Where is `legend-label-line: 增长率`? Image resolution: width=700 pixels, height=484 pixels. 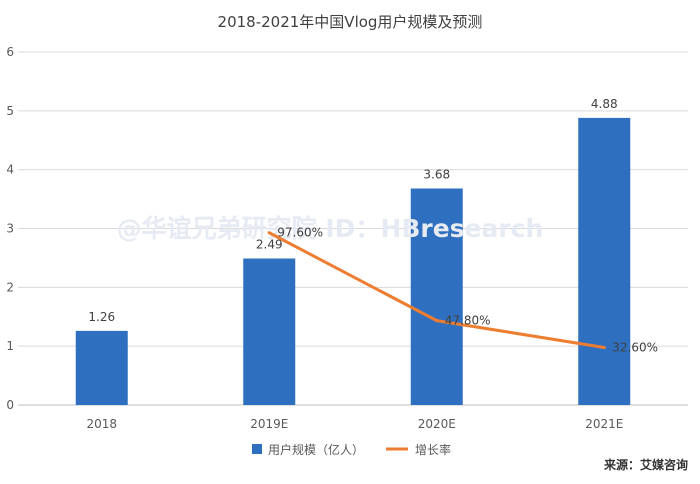 legend-label-line: 增长率 is located at coordinates (433, 449).